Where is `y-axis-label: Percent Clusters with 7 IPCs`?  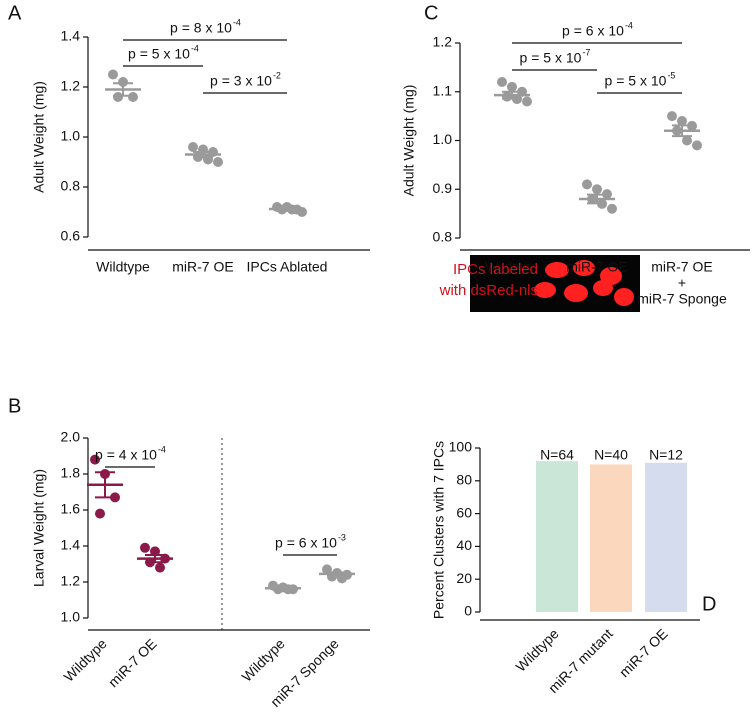 y-axis-label: Percent Clusters with 7 IPCs is located at coordinates (439, 530).